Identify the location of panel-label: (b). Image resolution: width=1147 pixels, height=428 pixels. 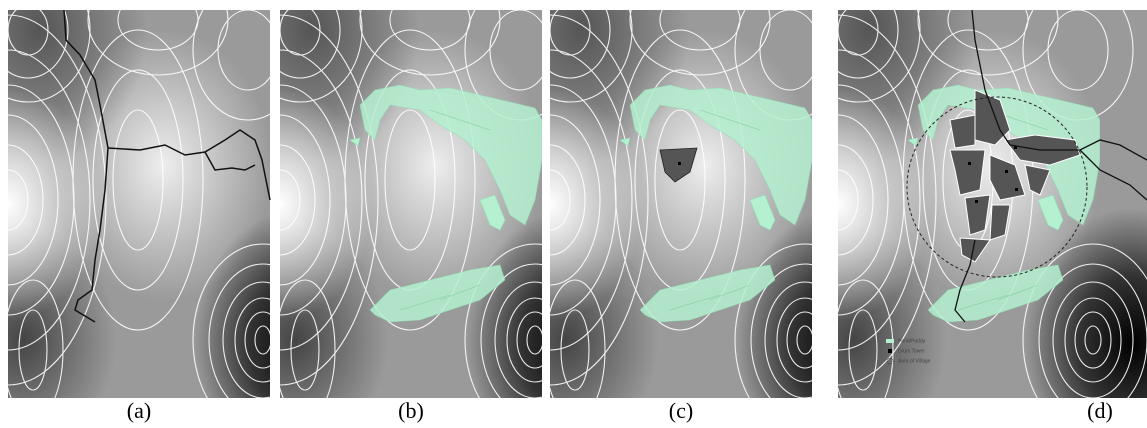
(411, 410).